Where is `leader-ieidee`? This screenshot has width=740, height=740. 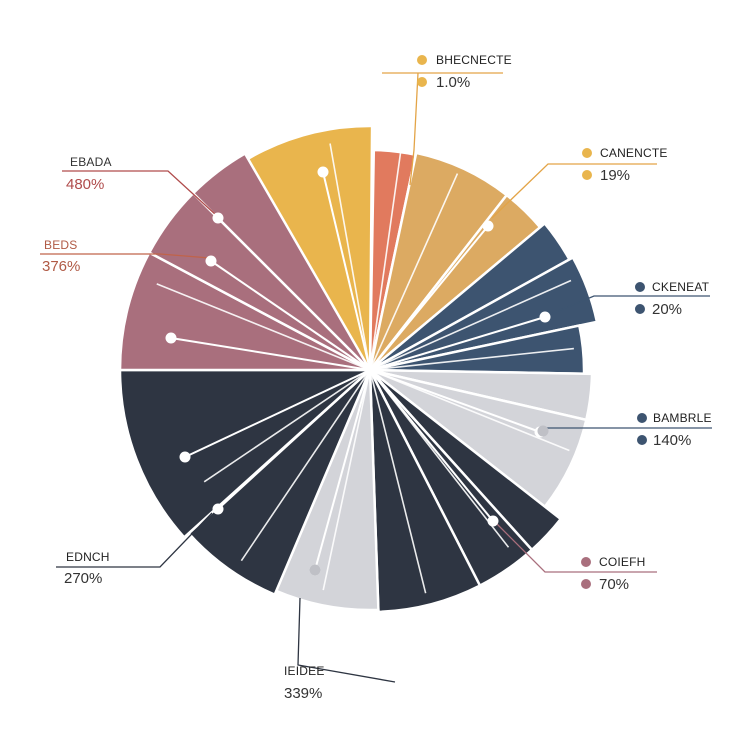
leader-ieidee is located at coordinates (346, 640).